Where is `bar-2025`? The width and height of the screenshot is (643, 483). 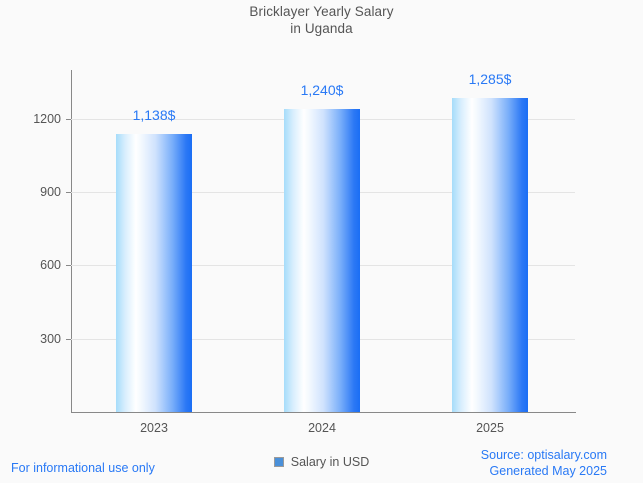 bar-2025 is located at coordinates (490, 255).